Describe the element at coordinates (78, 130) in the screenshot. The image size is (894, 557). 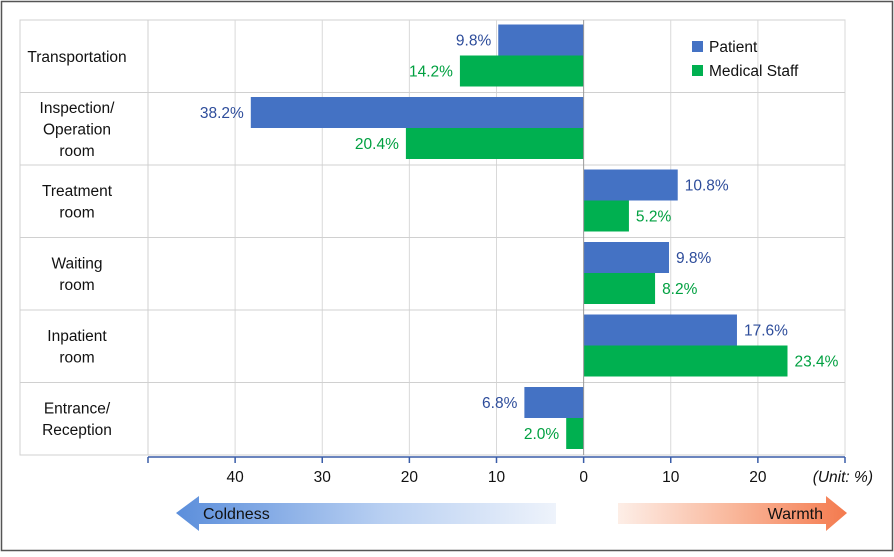
I see `category-label-inspection-operation-room: Inspection/Operation room` at that location.